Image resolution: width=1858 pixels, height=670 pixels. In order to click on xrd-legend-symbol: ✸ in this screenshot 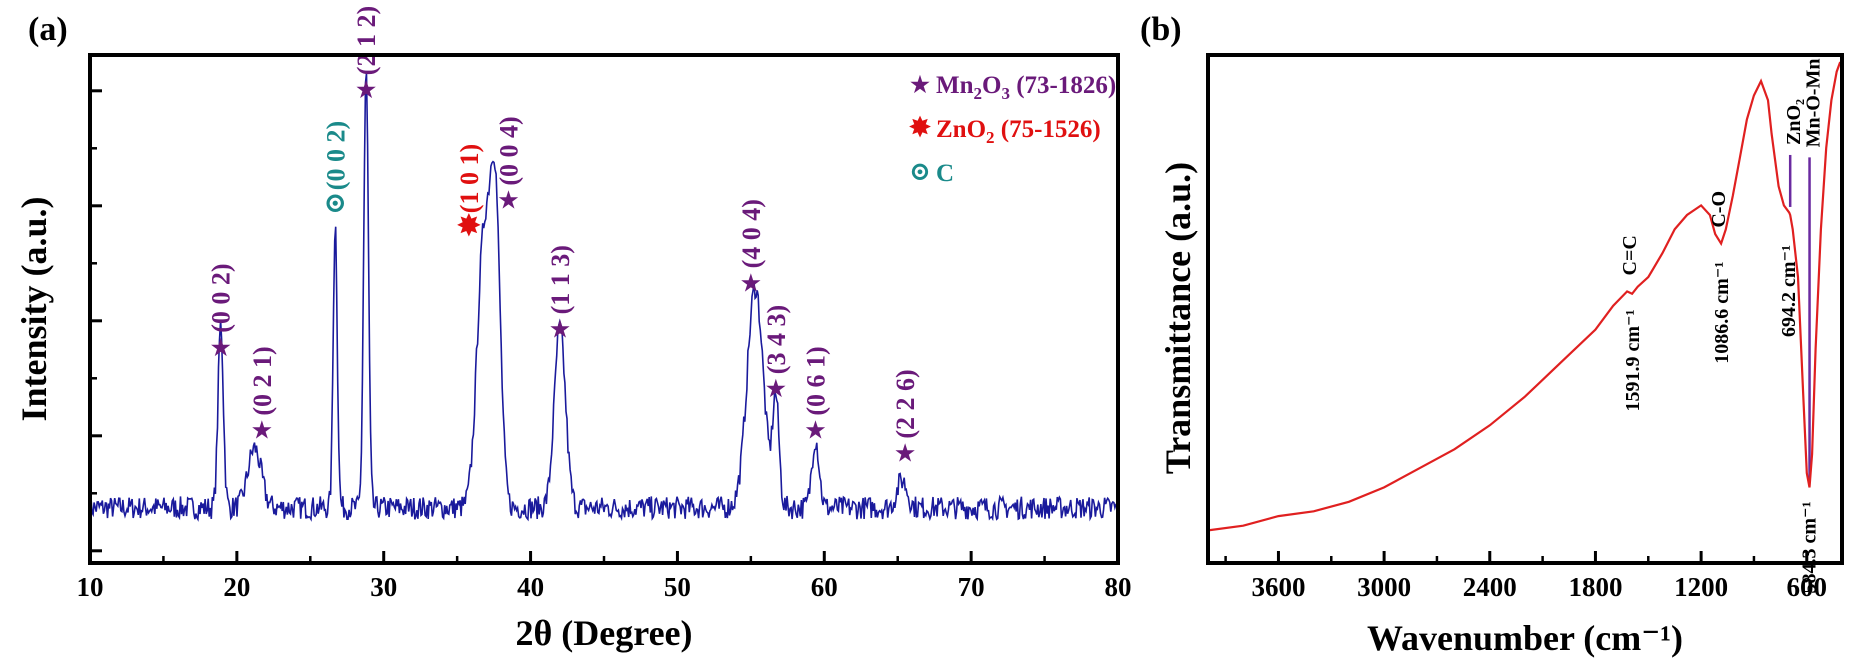, I will do `click(919, 127)`.